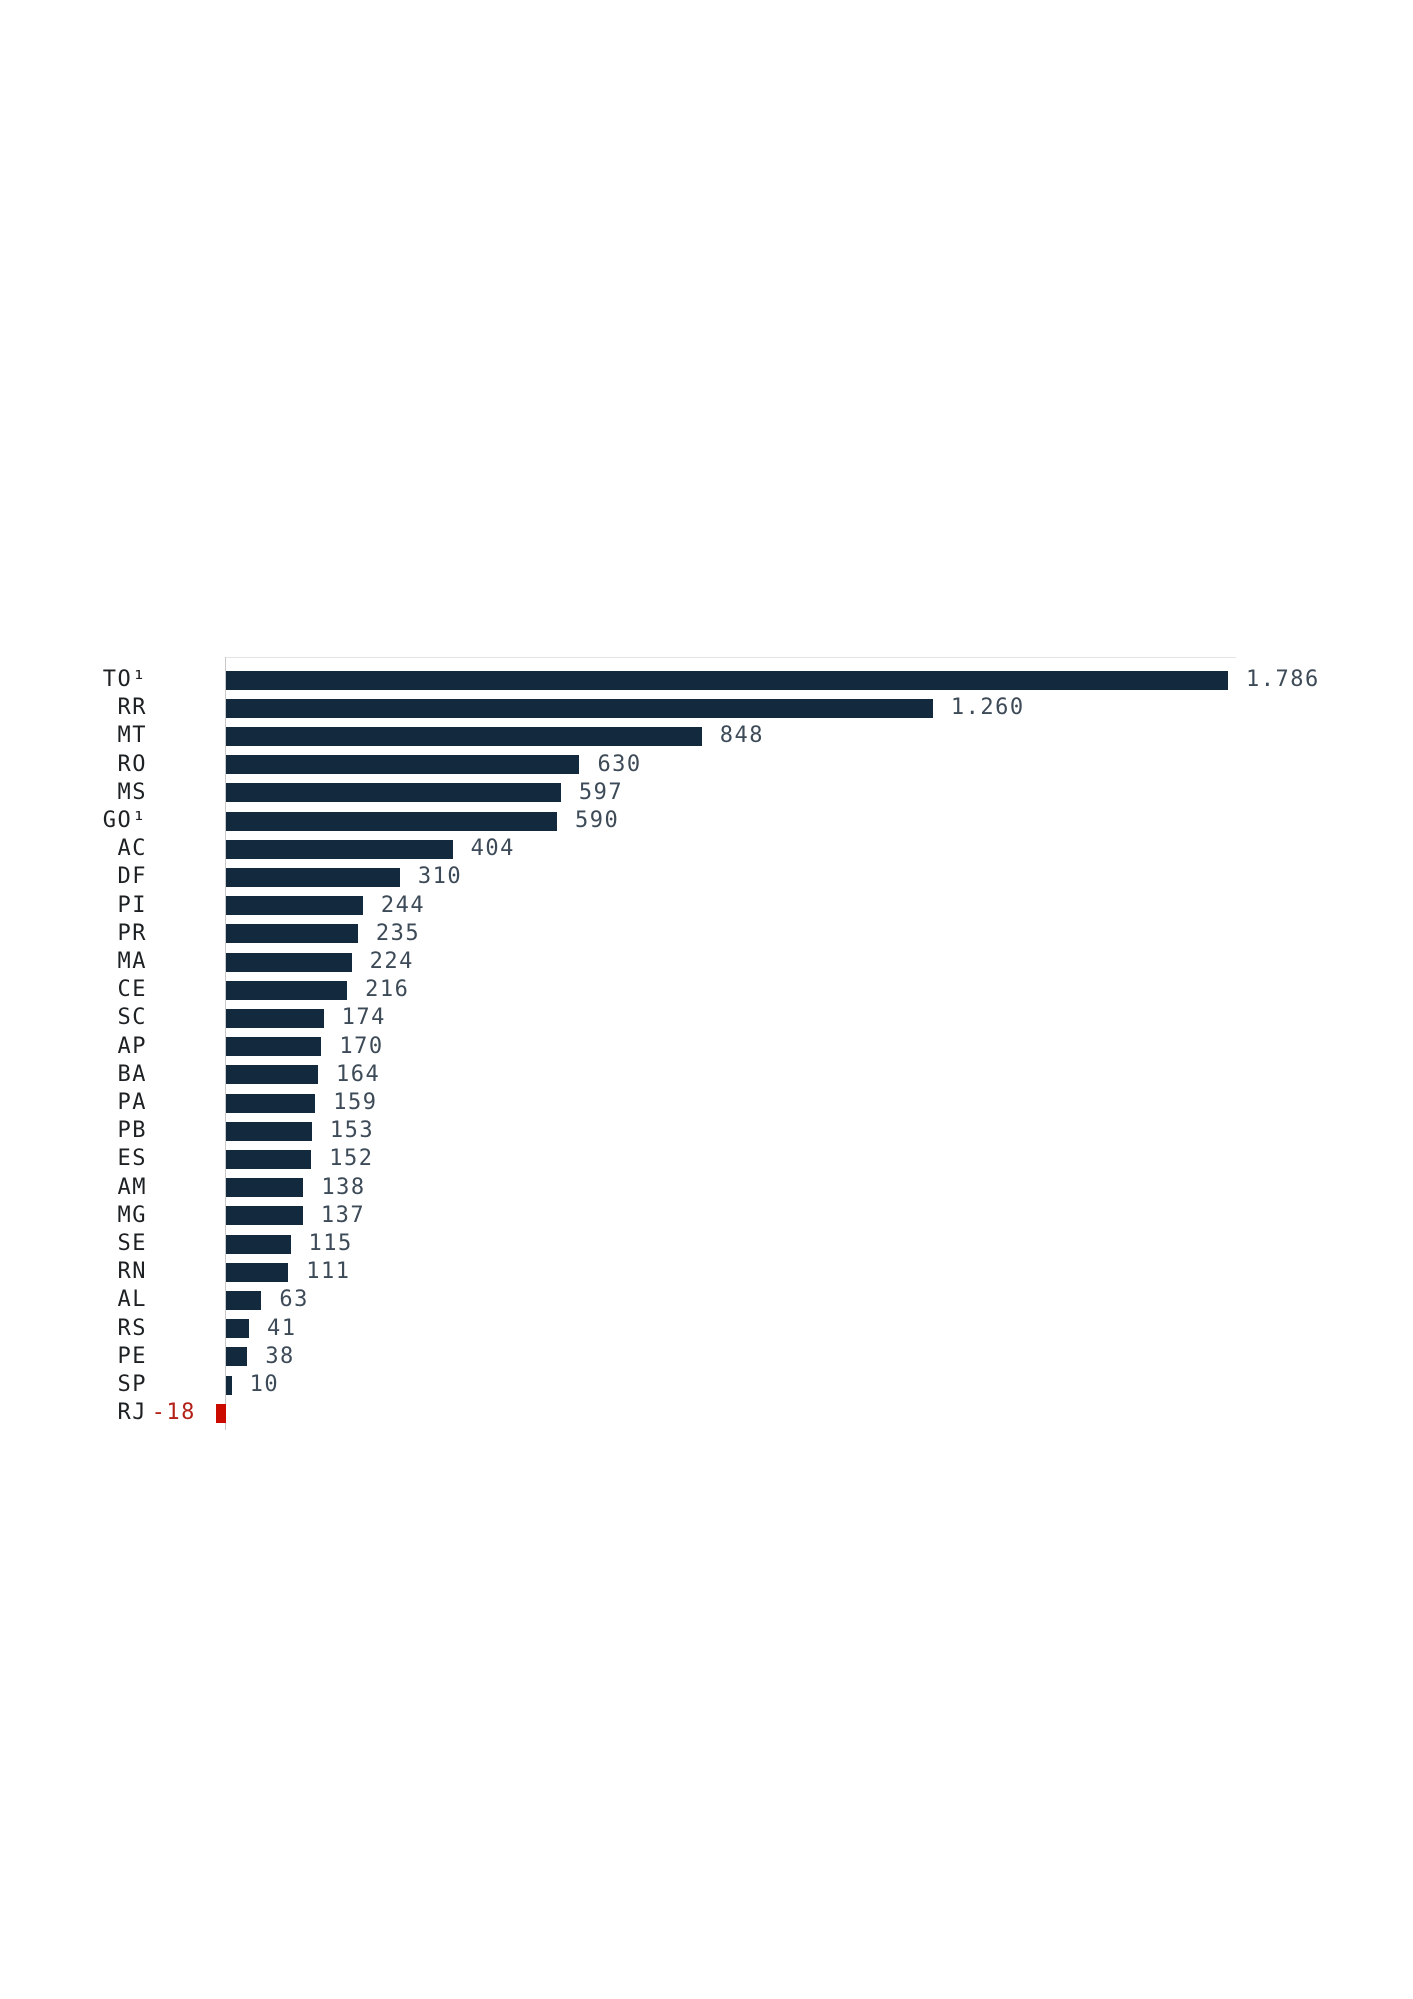 The image size is (1413, 1999). Describe the element at coordinates (330, 1243) in the screenshot. I see `value-label: 115` at that location.